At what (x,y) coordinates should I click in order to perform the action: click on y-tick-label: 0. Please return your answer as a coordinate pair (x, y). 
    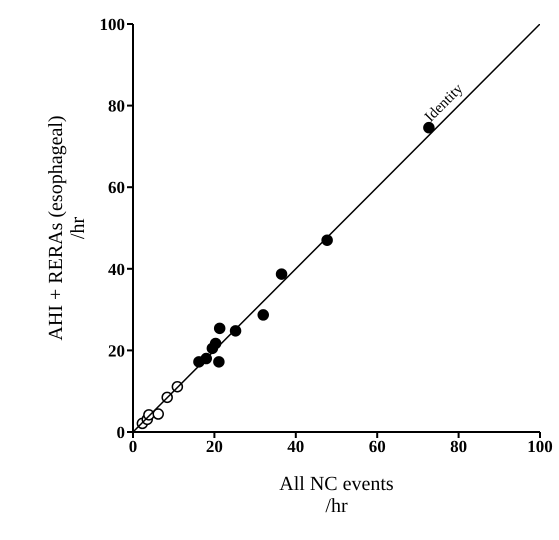
    Looking at the image, I should click on (120, 432).